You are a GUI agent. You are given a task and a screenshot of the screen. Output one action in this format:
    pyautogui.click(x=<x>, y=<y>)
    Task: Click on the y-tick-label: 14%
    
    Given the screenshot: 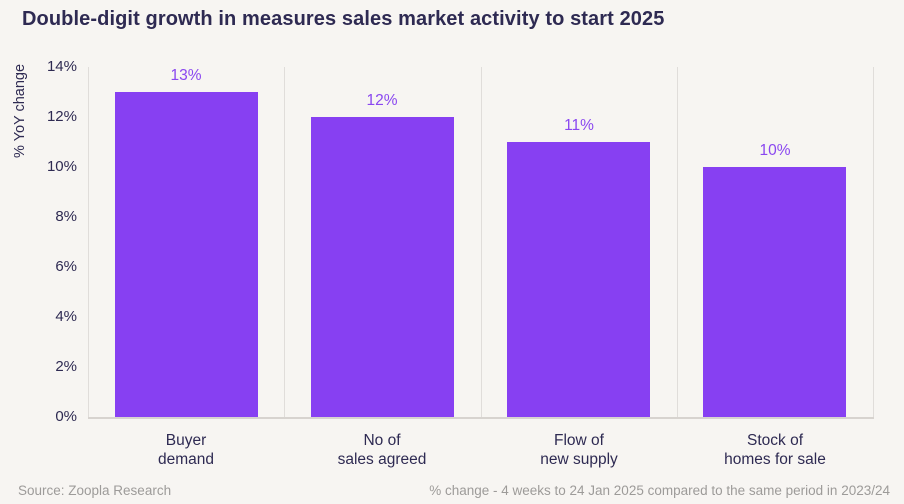 What is the action you would take?
    pyautogui.click(x=61, y=66)
    